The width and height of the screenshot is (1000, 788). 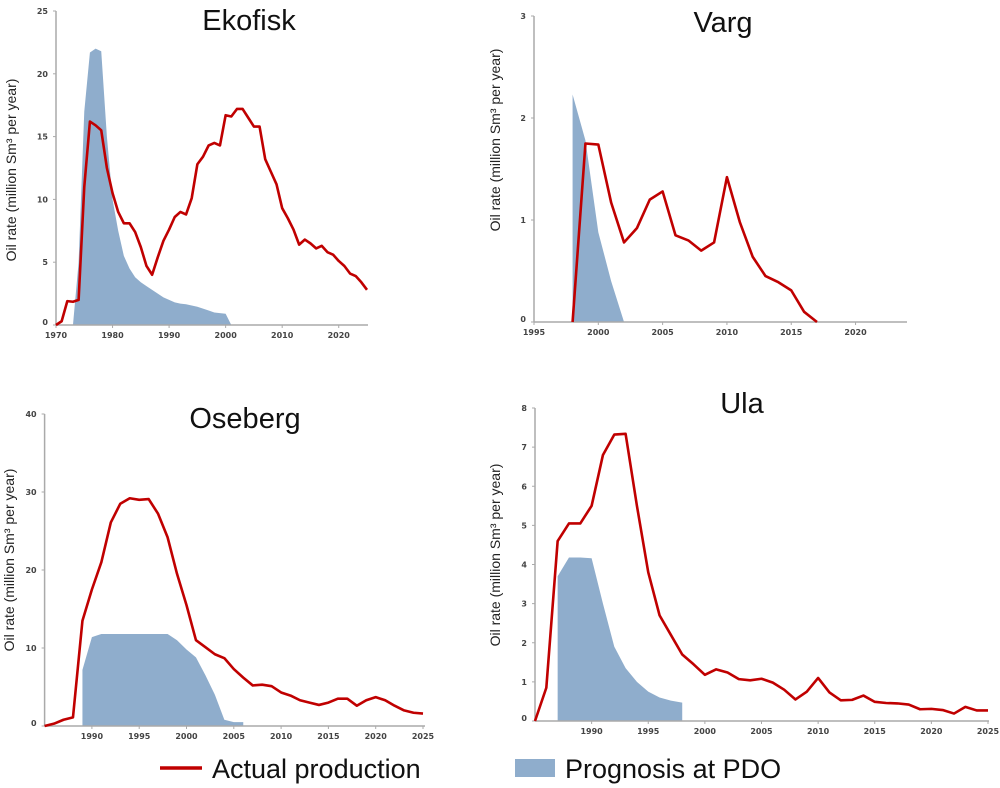 What do you see at coordinates (742, 404) in the screenshot?
I see `chart-title: Ula` at bounding box center [742, 404].